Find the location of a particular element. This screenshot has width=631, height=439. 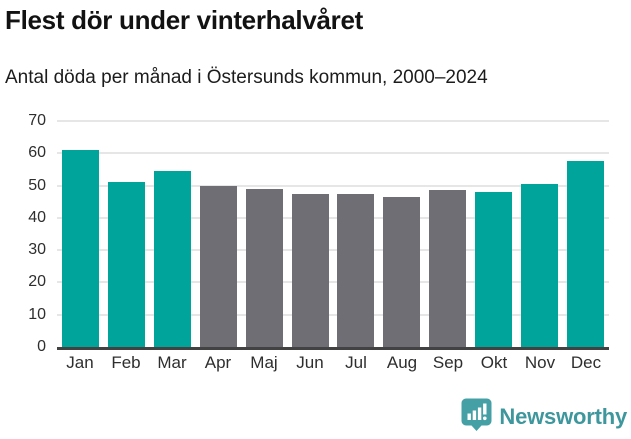

x-tick-label-nov: Nov is located at coordinates (540, 362).